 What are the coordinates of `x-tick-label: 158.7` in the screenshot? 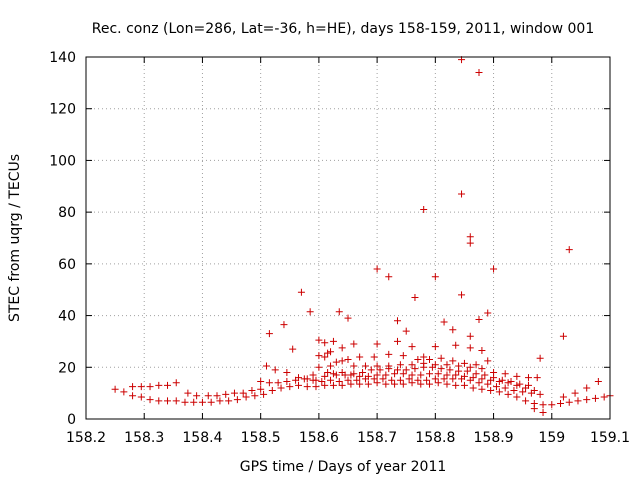 It's located at (377, 438).